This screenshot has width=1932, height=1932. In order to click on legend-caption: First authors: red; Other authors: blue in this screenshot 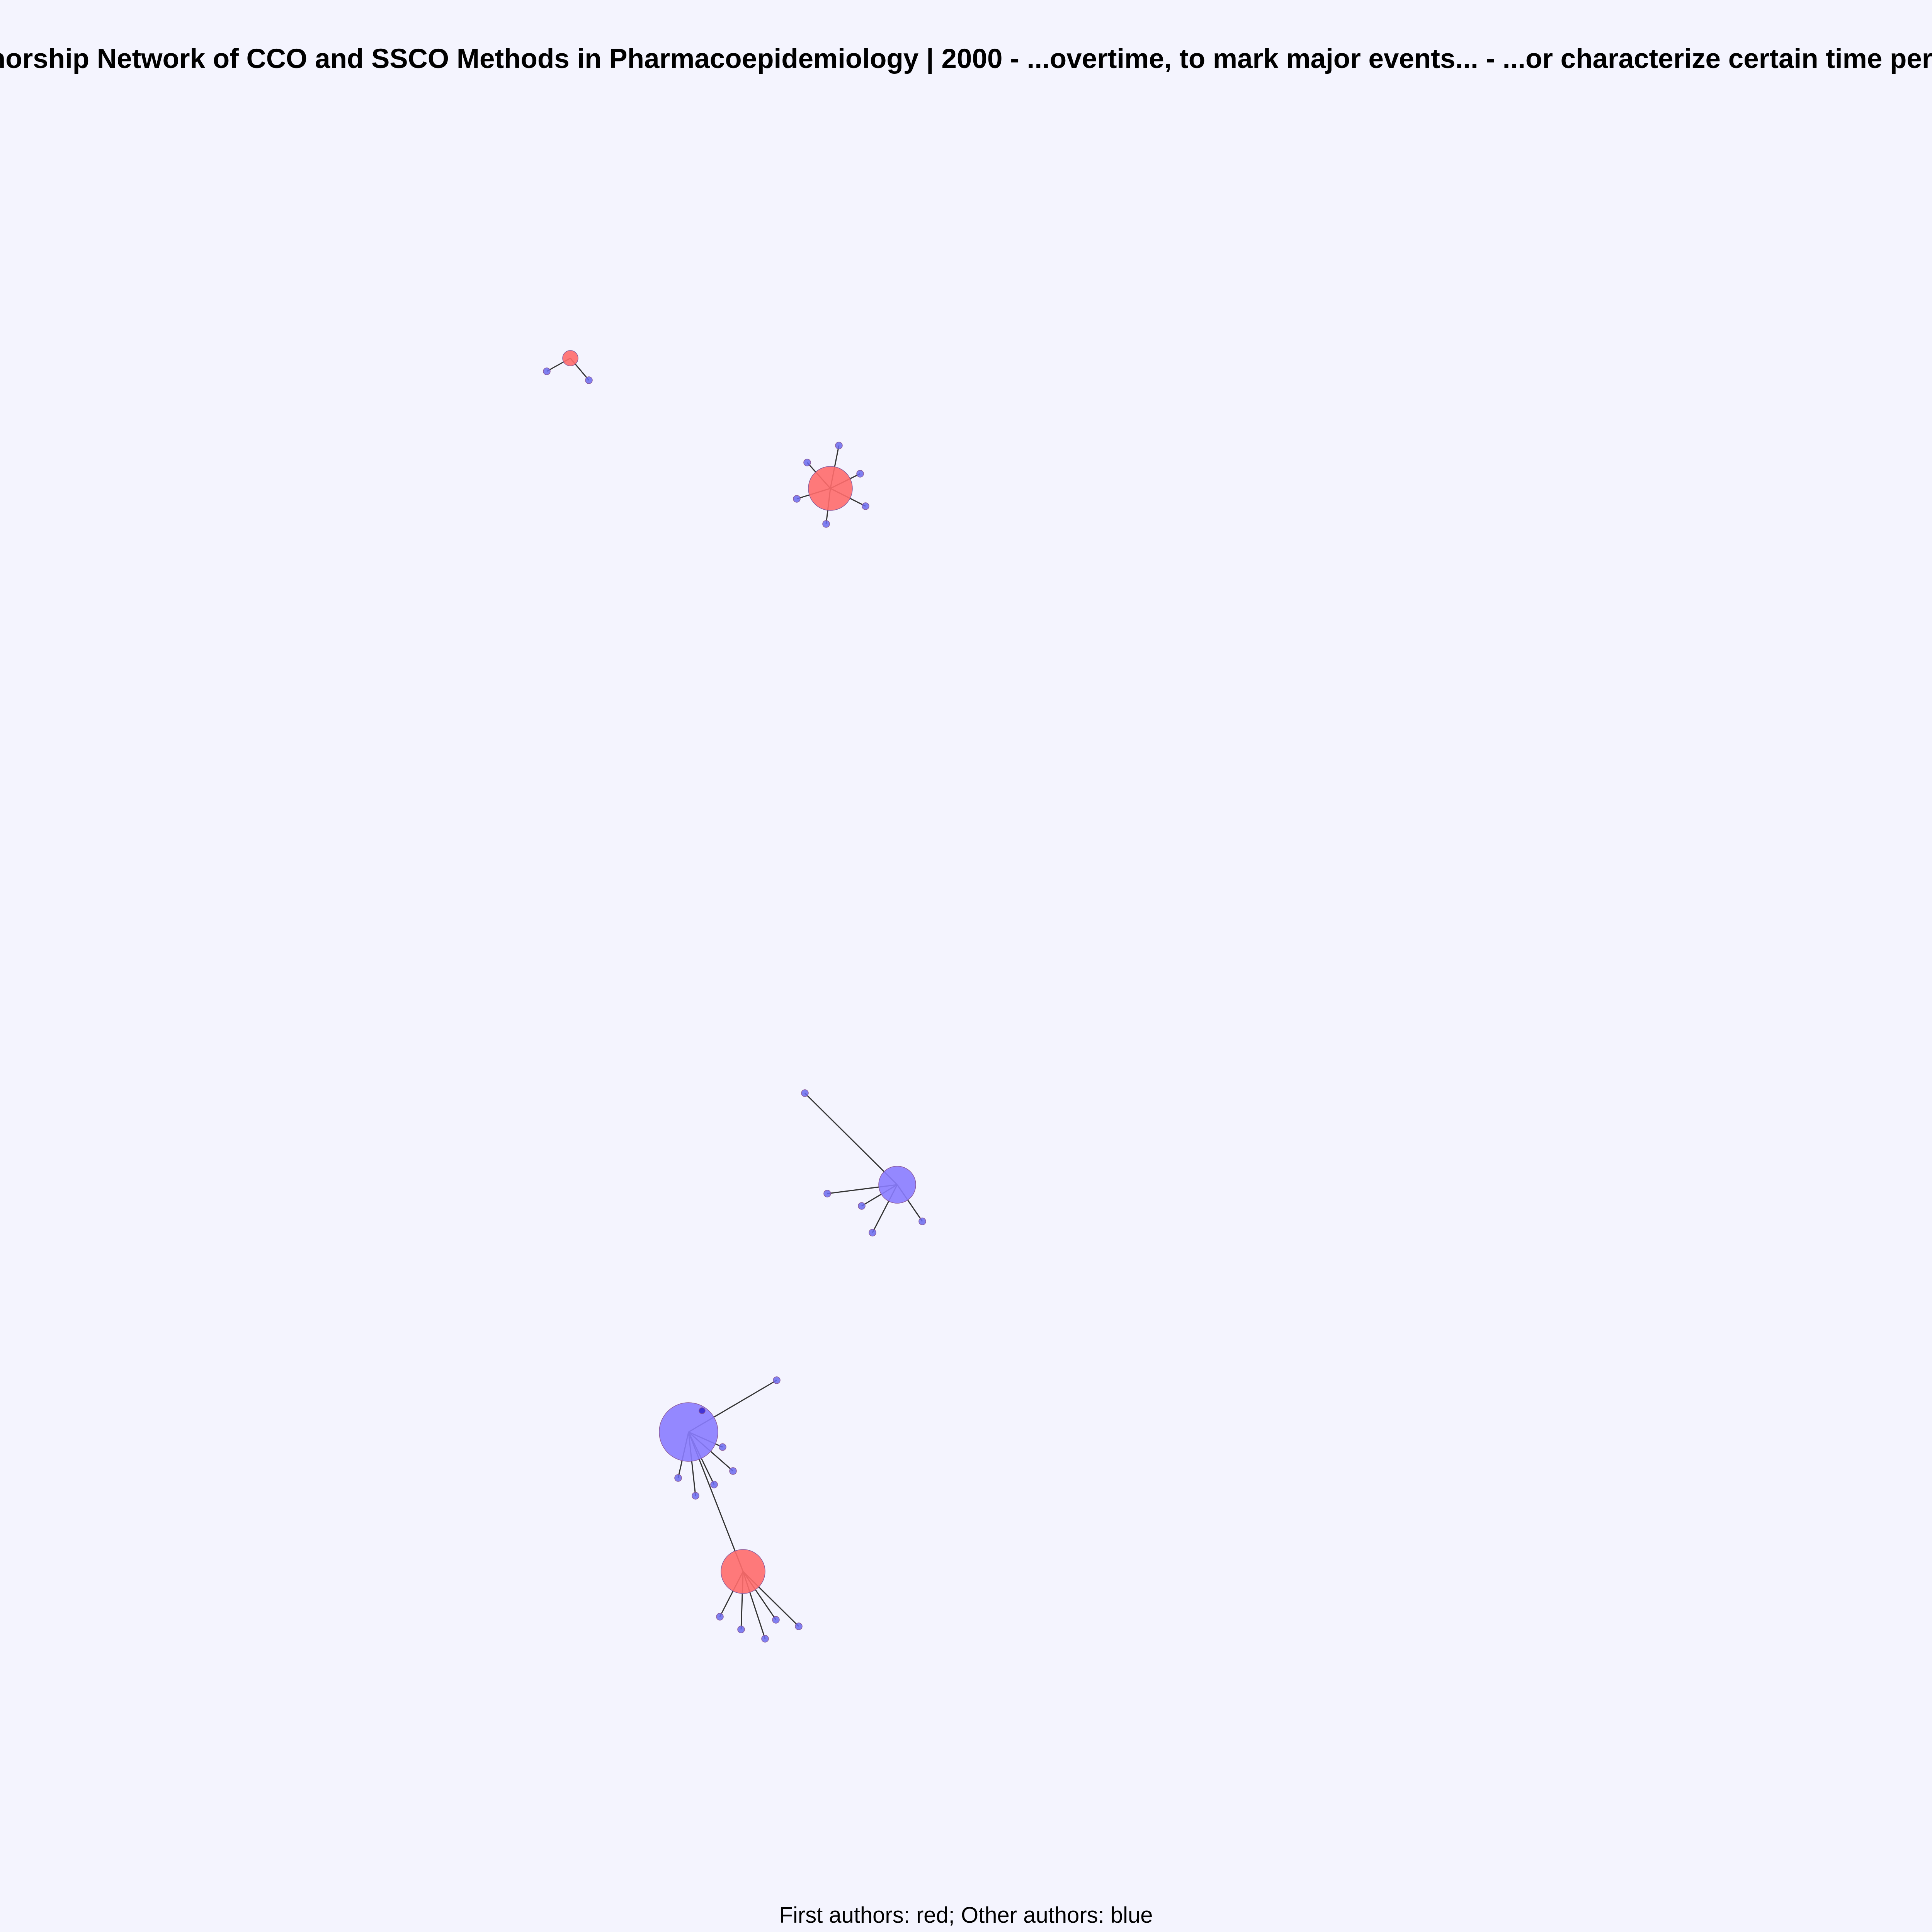, I will do `click(966, 1915)`.